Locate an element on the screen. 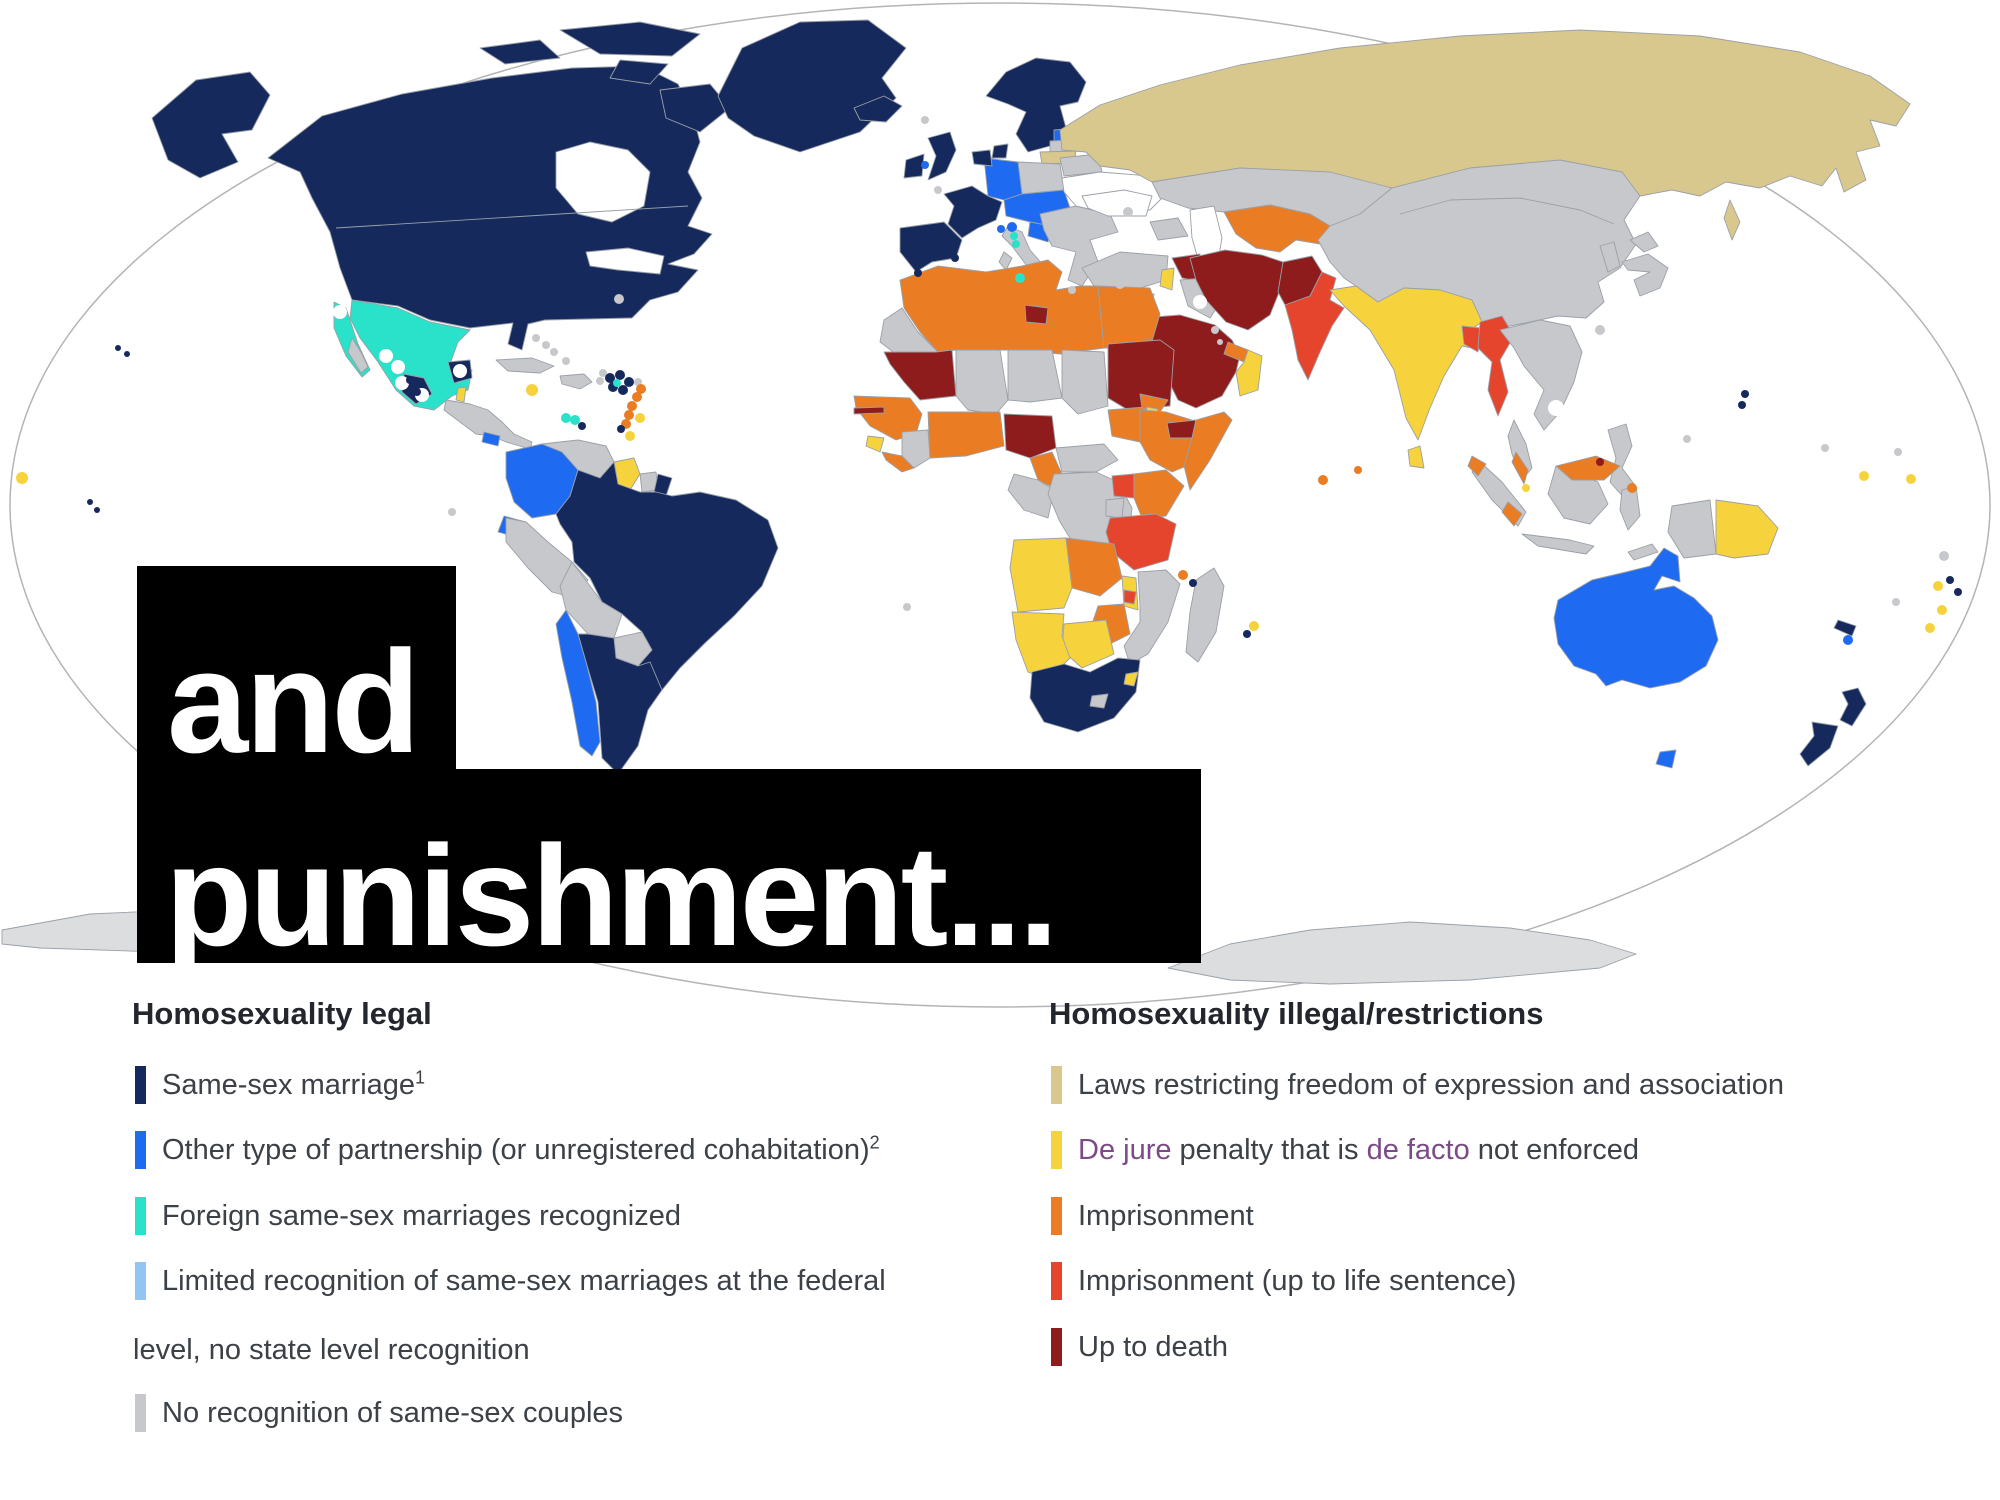 Image resolution: width=2000 pixels, height=1500 pixels. country-cuba is located at coordinates (525, 365).